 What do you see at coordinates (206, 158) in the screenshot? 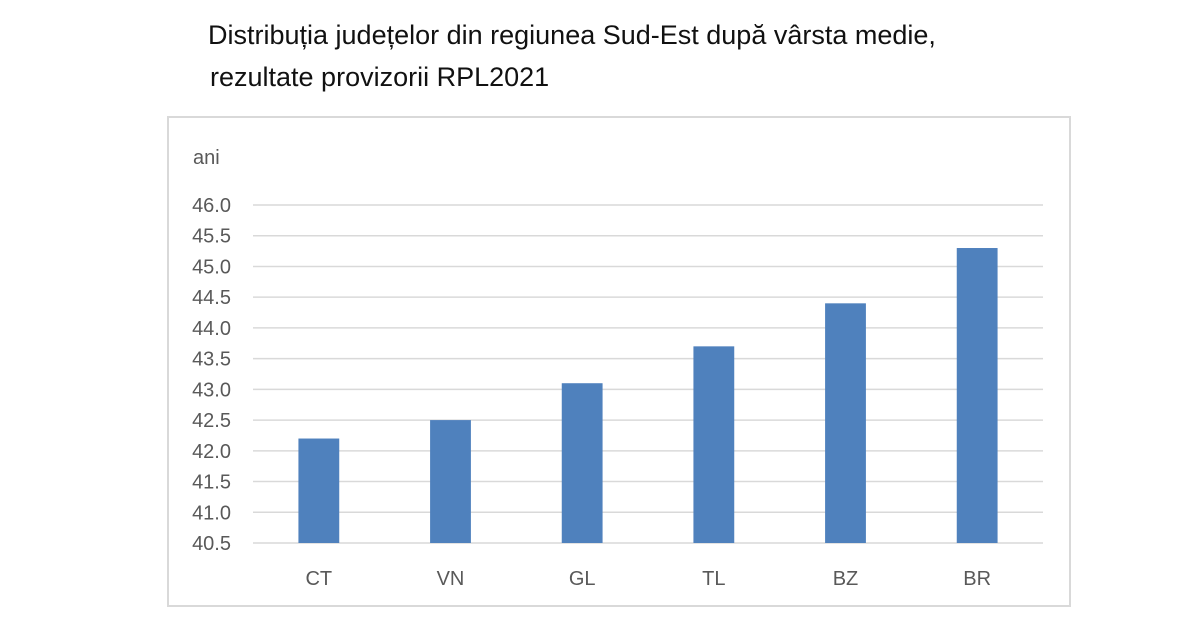
I see `y-axis-unit-label: ani` at bounding box center [206, 158].